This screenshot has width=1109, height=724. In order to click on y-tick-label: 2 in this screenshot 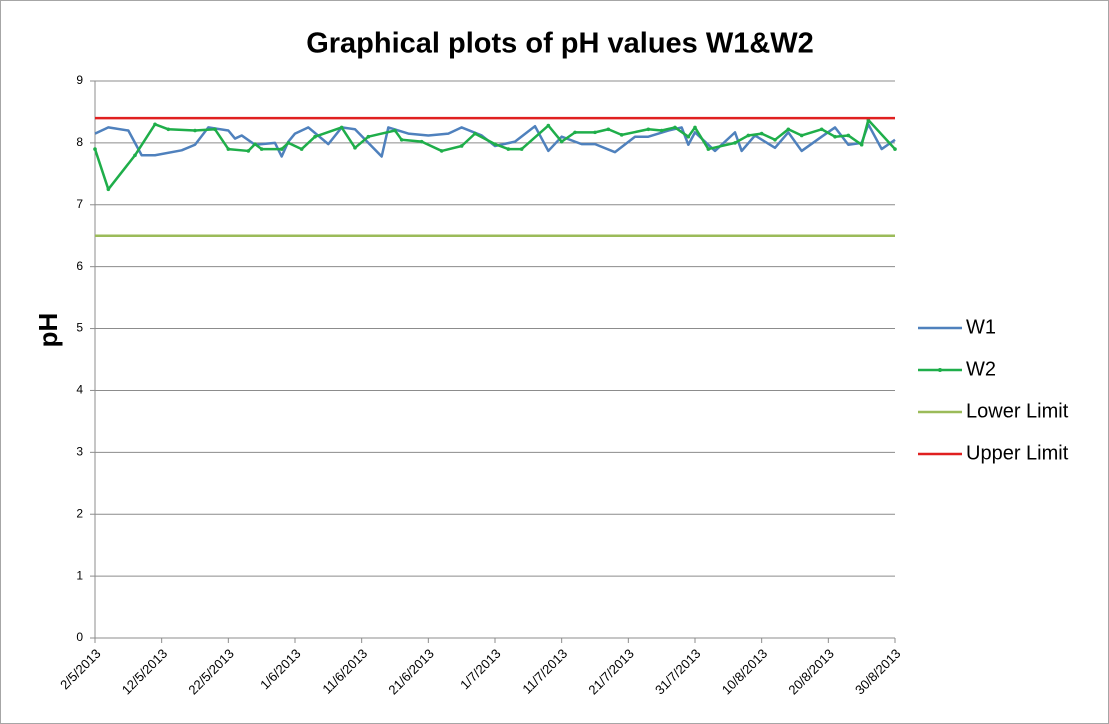, I will do `click(79, 513)`.